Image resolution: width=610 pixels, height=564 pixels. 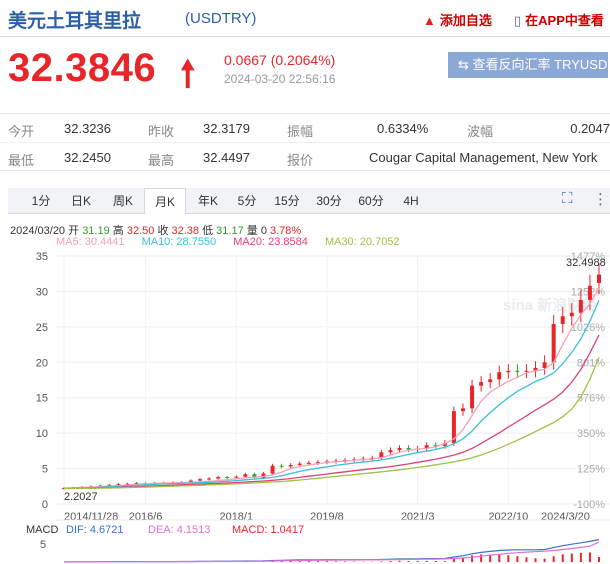 I want to click on ma5-value: MA5: 30.4441, so click(x=90, y=242).